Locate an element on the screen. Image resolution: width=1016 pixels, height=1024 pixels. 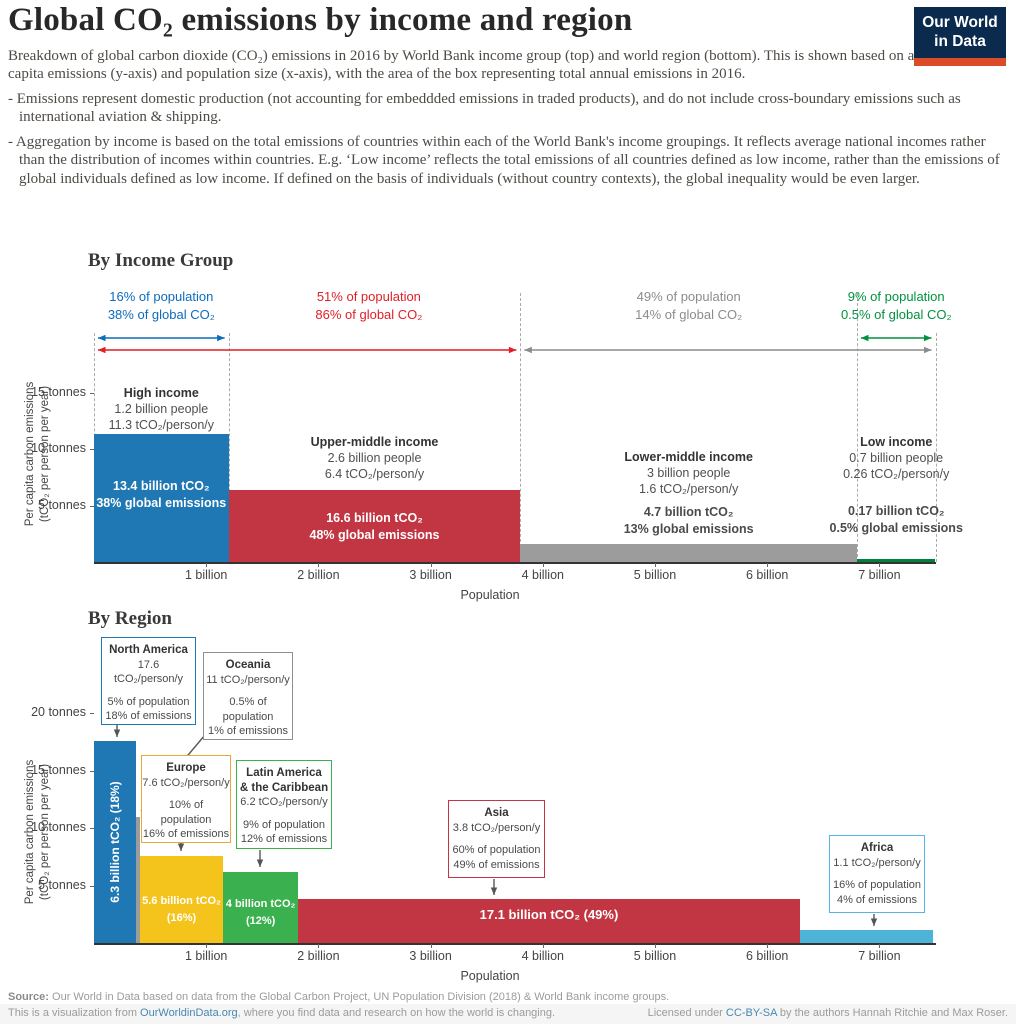
bar-upper-middle-income is located at coordinates (374, 525).